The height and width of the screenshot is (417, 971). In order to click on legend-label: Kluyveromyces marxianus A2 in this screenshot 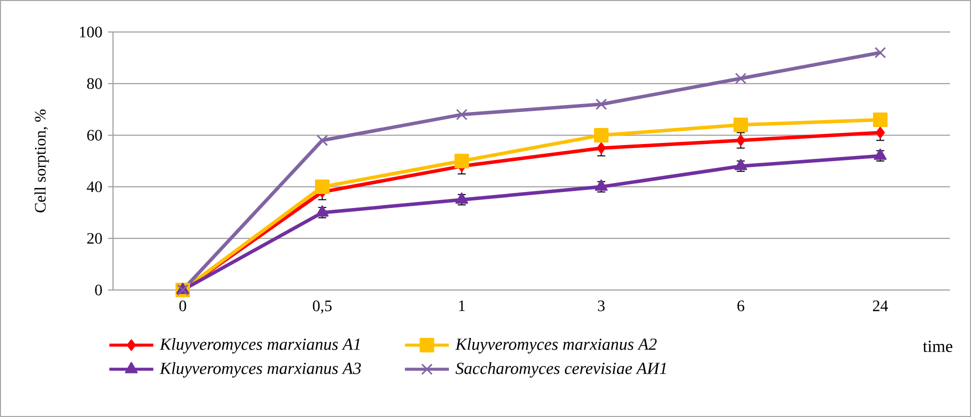, I will do `click(556, 346)`.